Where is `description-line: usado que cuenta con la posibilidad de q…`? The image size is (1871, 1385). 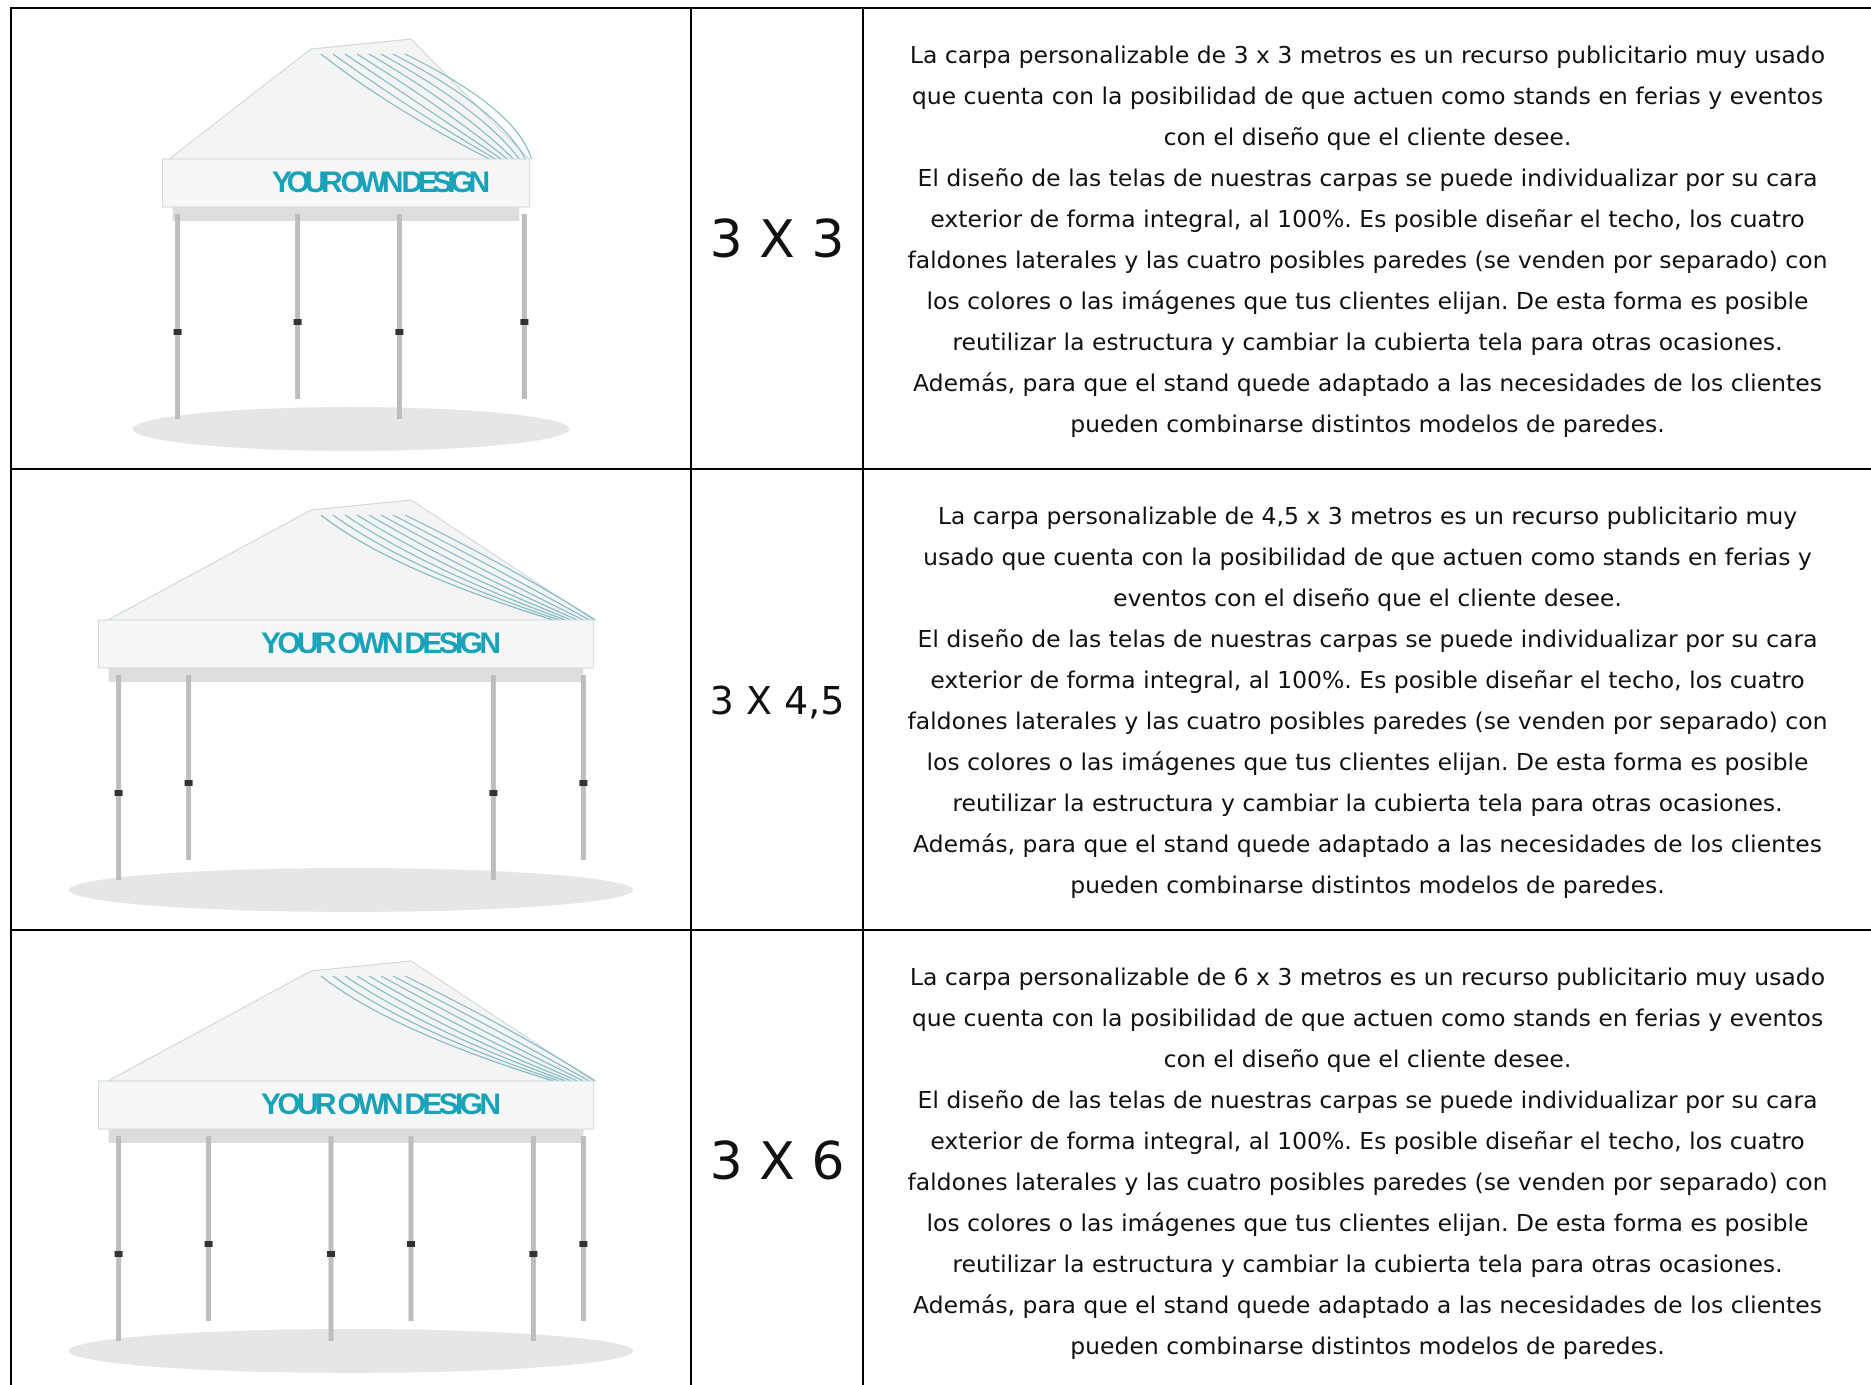
description-line: usado que cuenta con la posibilidad de q… is located at coordinates (1367, 556).